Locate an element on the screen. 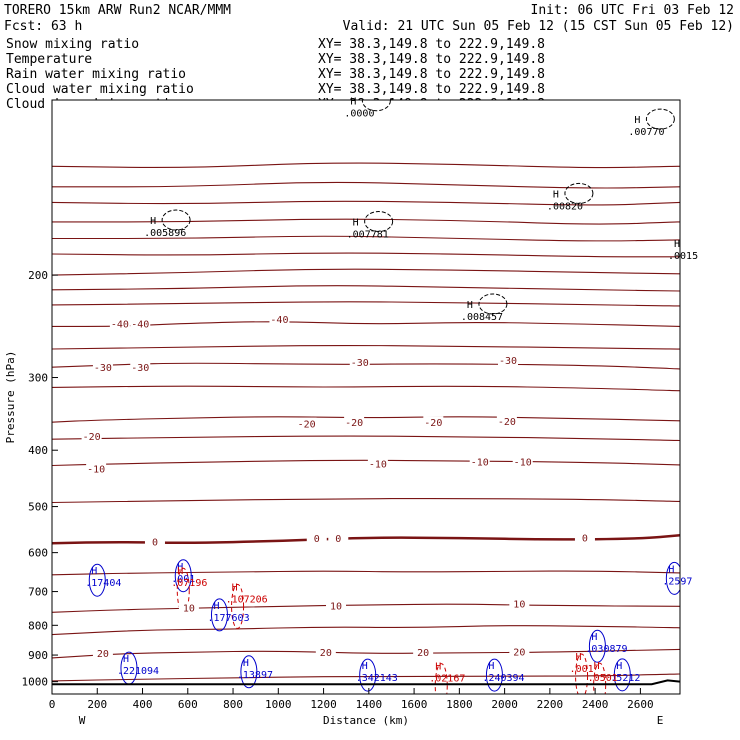 Image resolution: width=740 pixels, height=740 pixels. isotherm-label: 10 is located at coordinates (189, 609).